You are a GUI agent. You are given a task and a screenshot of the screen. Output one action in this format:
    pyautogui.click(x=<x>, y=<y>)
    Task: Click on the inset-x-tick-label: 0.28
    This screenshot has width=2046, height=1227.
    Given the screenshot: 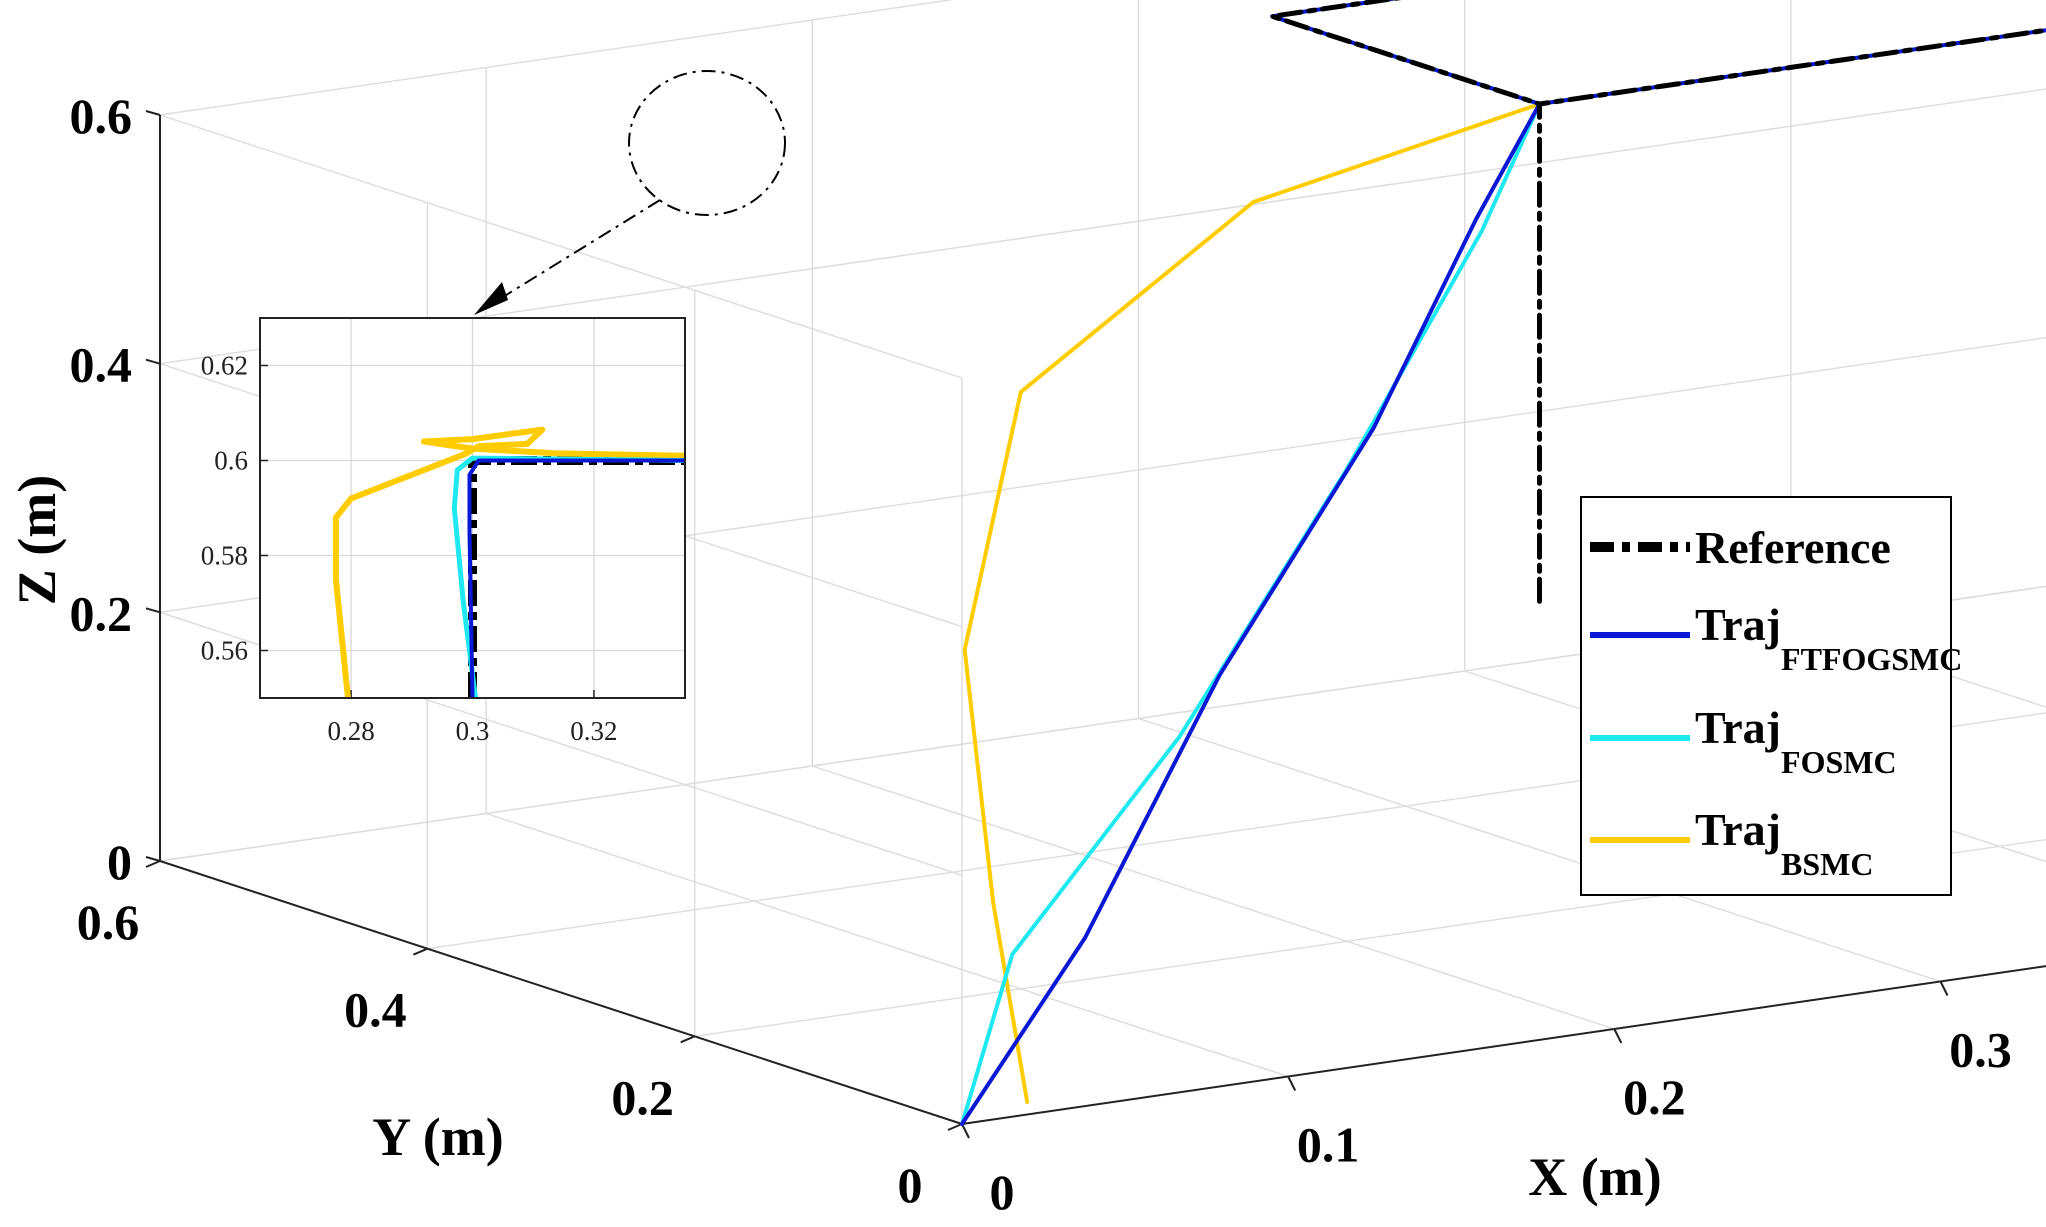 What is the action you would take?
    pyautogui.click(x=350, y=731)
    